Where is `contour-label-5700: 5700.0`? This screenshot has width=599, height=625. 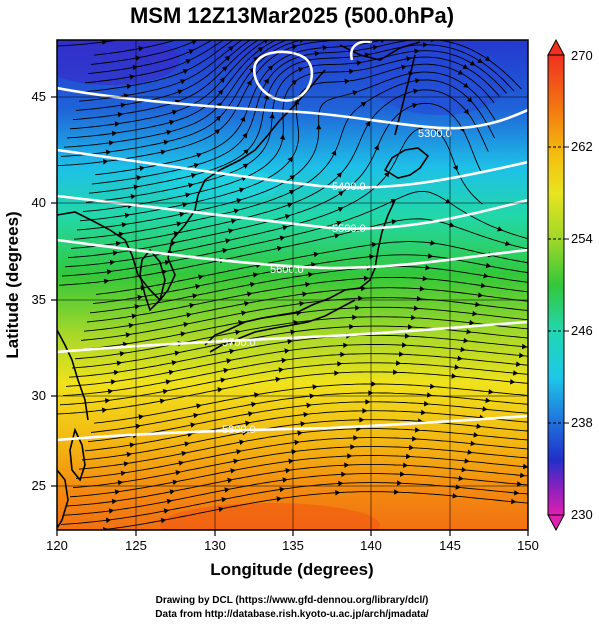
contour-label-5700: 5700.0 is located at coordinates (239, 343).